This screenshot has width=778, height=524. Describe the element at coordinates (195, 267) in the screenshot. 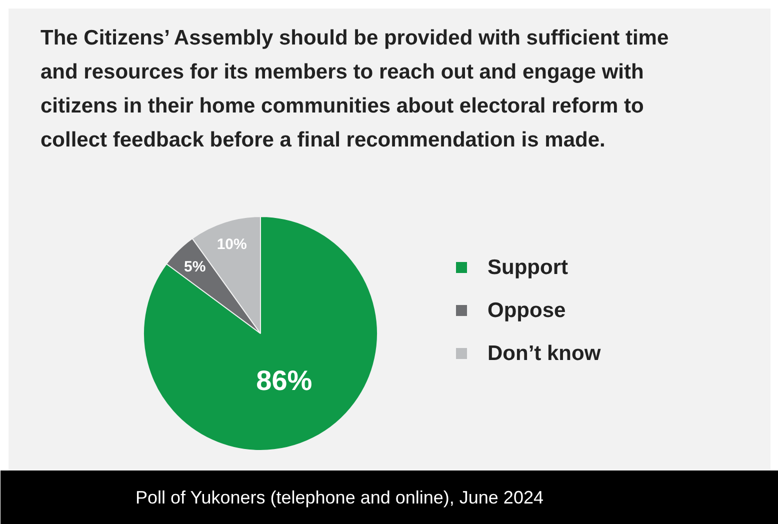

I see `data-label: 5%` at that location.